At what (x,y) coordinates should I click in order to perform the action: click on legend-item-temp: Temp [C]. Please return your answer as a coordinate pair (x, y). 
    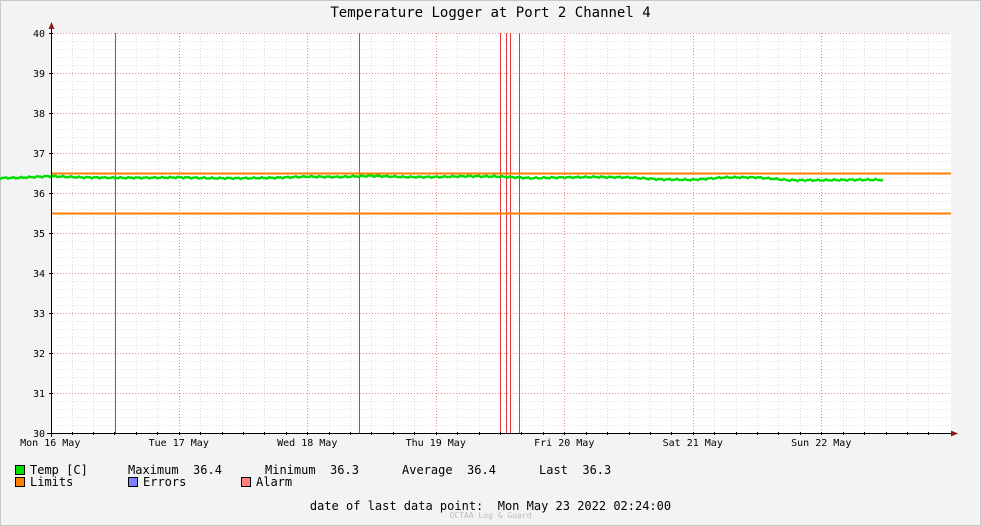
    Looking at the image, I should click on (71, 470).